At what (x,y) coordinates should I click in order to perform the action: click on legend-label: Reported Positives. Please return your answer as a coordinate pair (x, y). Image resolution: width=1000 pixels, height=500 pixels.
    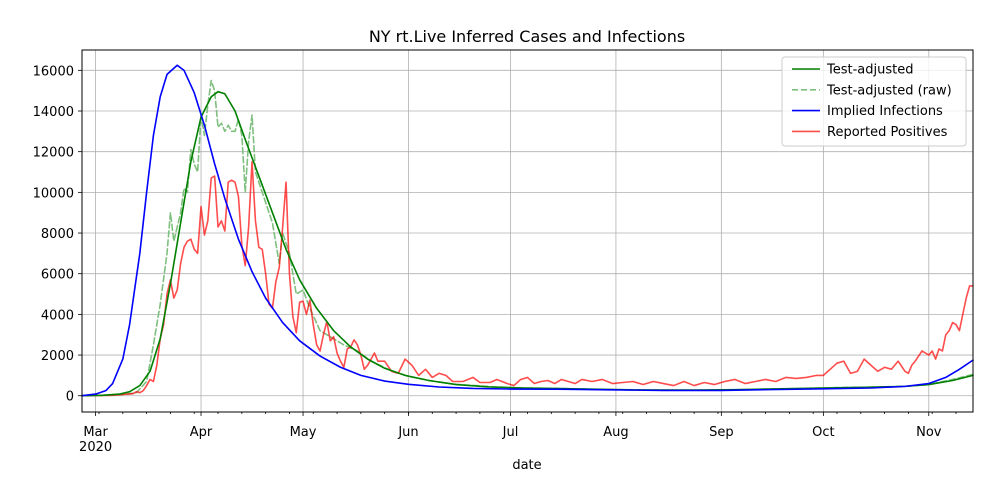
    Looking at the image, I should click on (887, 132).